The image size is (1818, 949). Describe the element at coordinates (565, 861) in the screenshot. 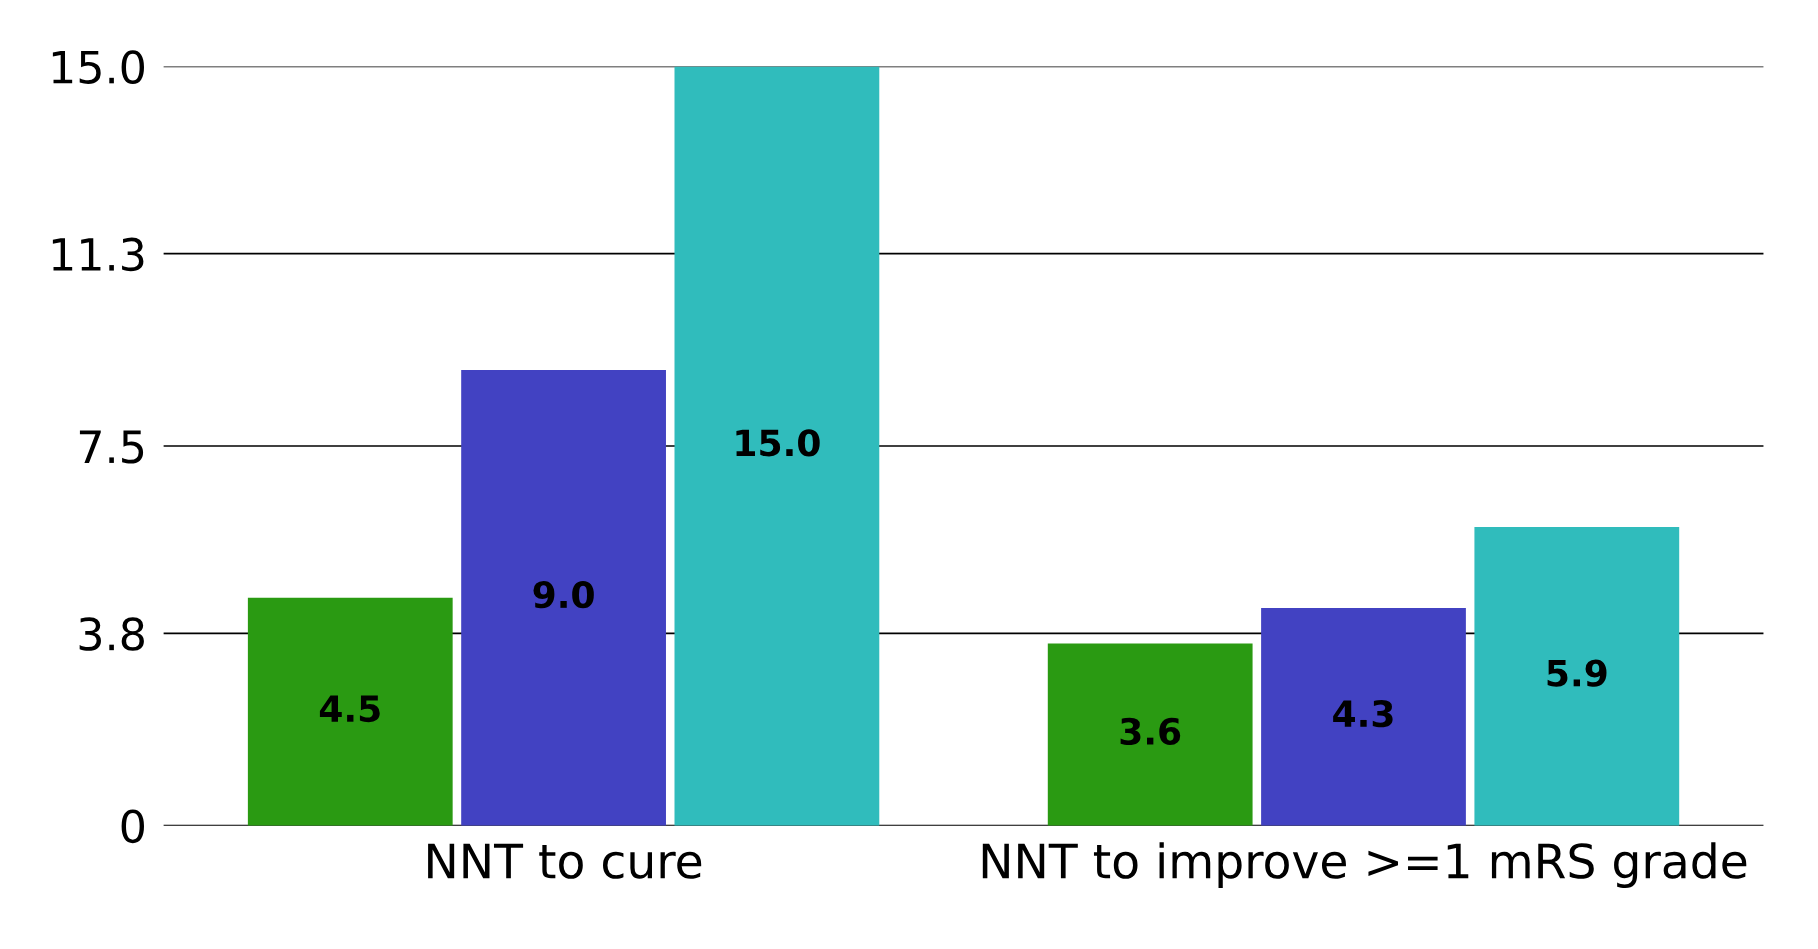

I see `x-tick-label: NNT to cure` at that location.